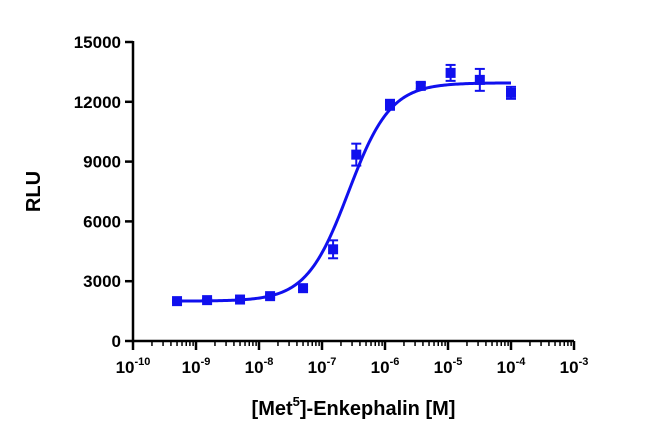 Image resolution: width=650 pixels, height=444 pixels. I want to click on x-tick-label-5: 10⁻⁵, so click(448, 366).